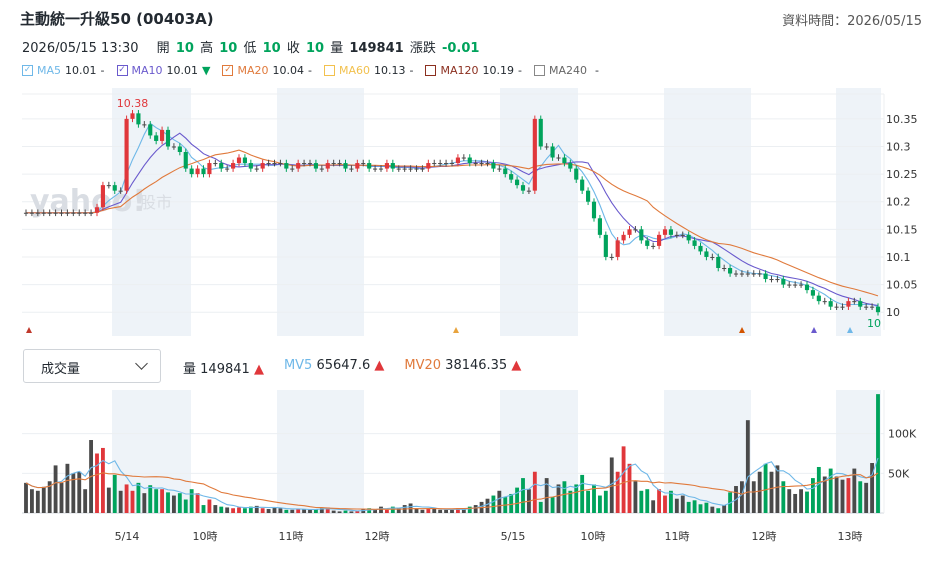 This screenshot has height=582, width=936. What do you see at coordinates (81, 70) in the screenshot?
I see `ma-value: 10.01` at bounding box center [81, 70].